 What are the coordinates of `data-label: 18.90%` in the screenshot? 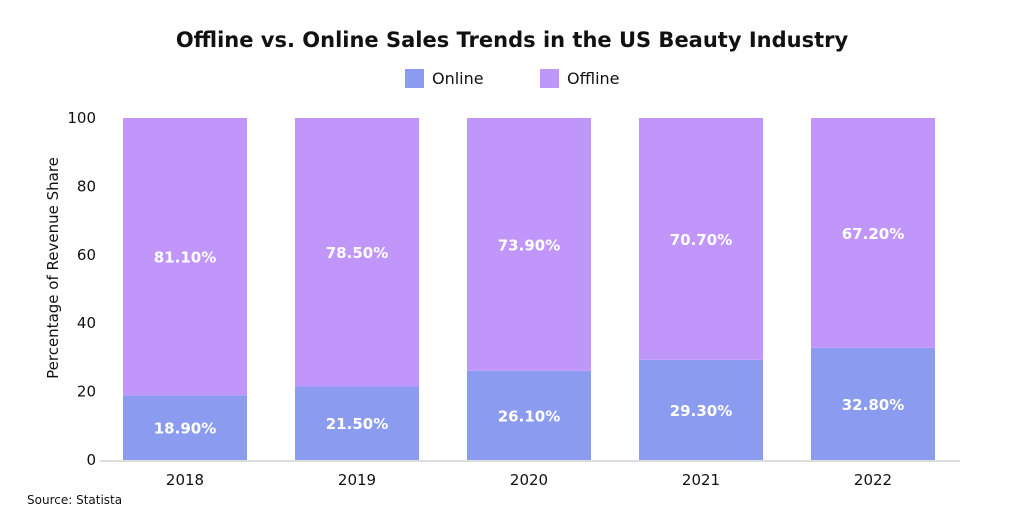 It's located at (185, 429).